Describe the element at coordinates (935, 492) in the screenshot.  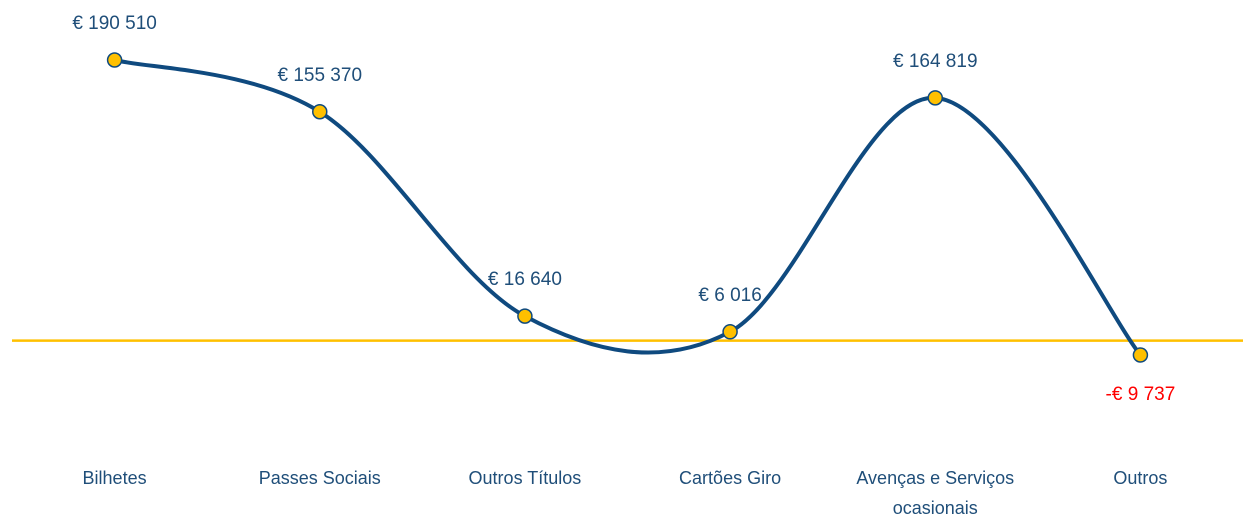
I see `x-tick-label: Avenças e Serviços ocasionais` at that location.